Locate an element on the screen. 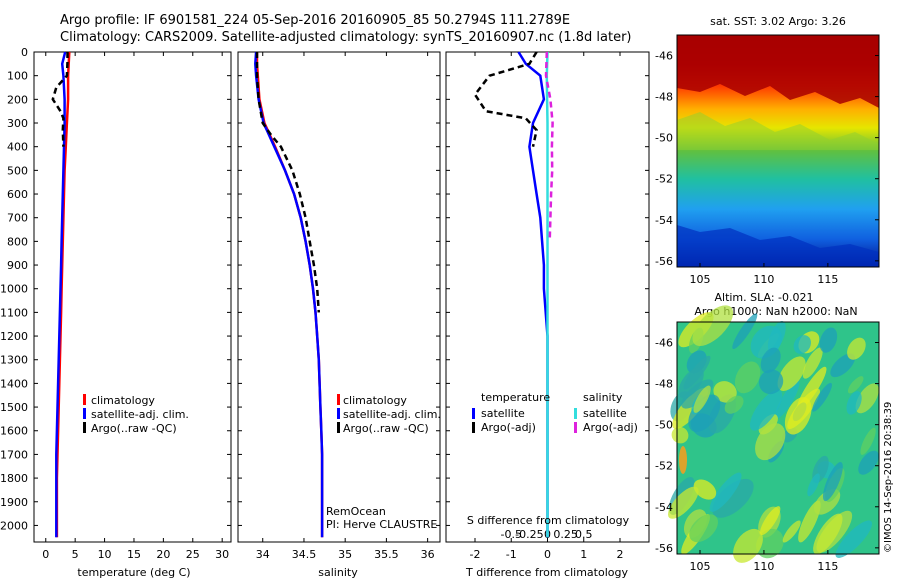 This screenshot has height=580, width=900. sst-map-title: sat. SST: 3.02 Argo: 3.26 is located at coordinates (778, 21).